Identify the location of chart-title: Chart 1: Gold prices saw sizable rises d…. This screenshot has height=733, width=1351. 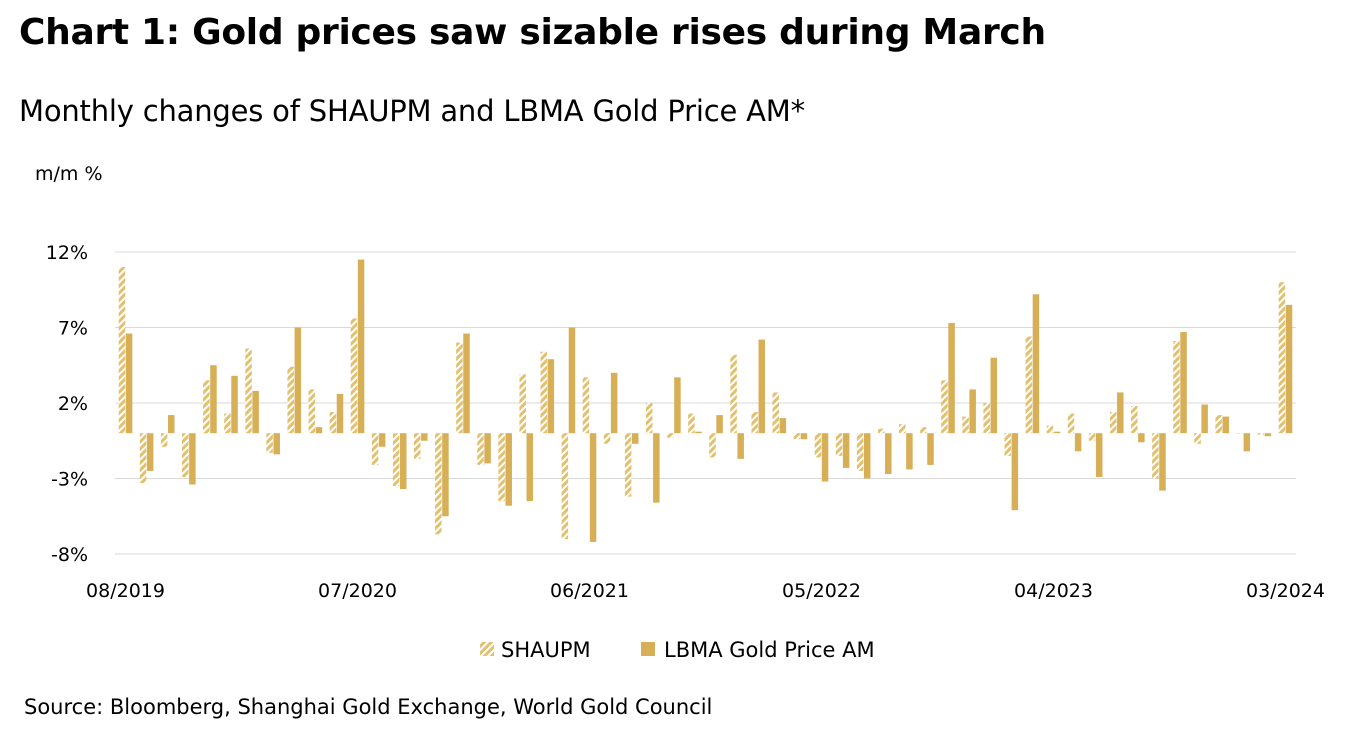
(532, 32).